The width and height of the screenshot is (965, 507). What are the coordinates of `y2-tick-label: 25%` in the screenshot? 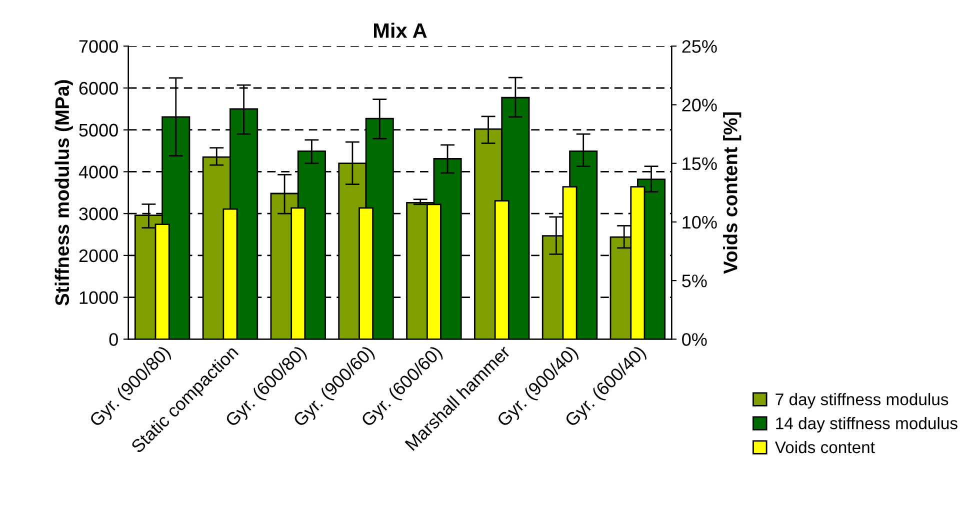 It's located at (699, 46).